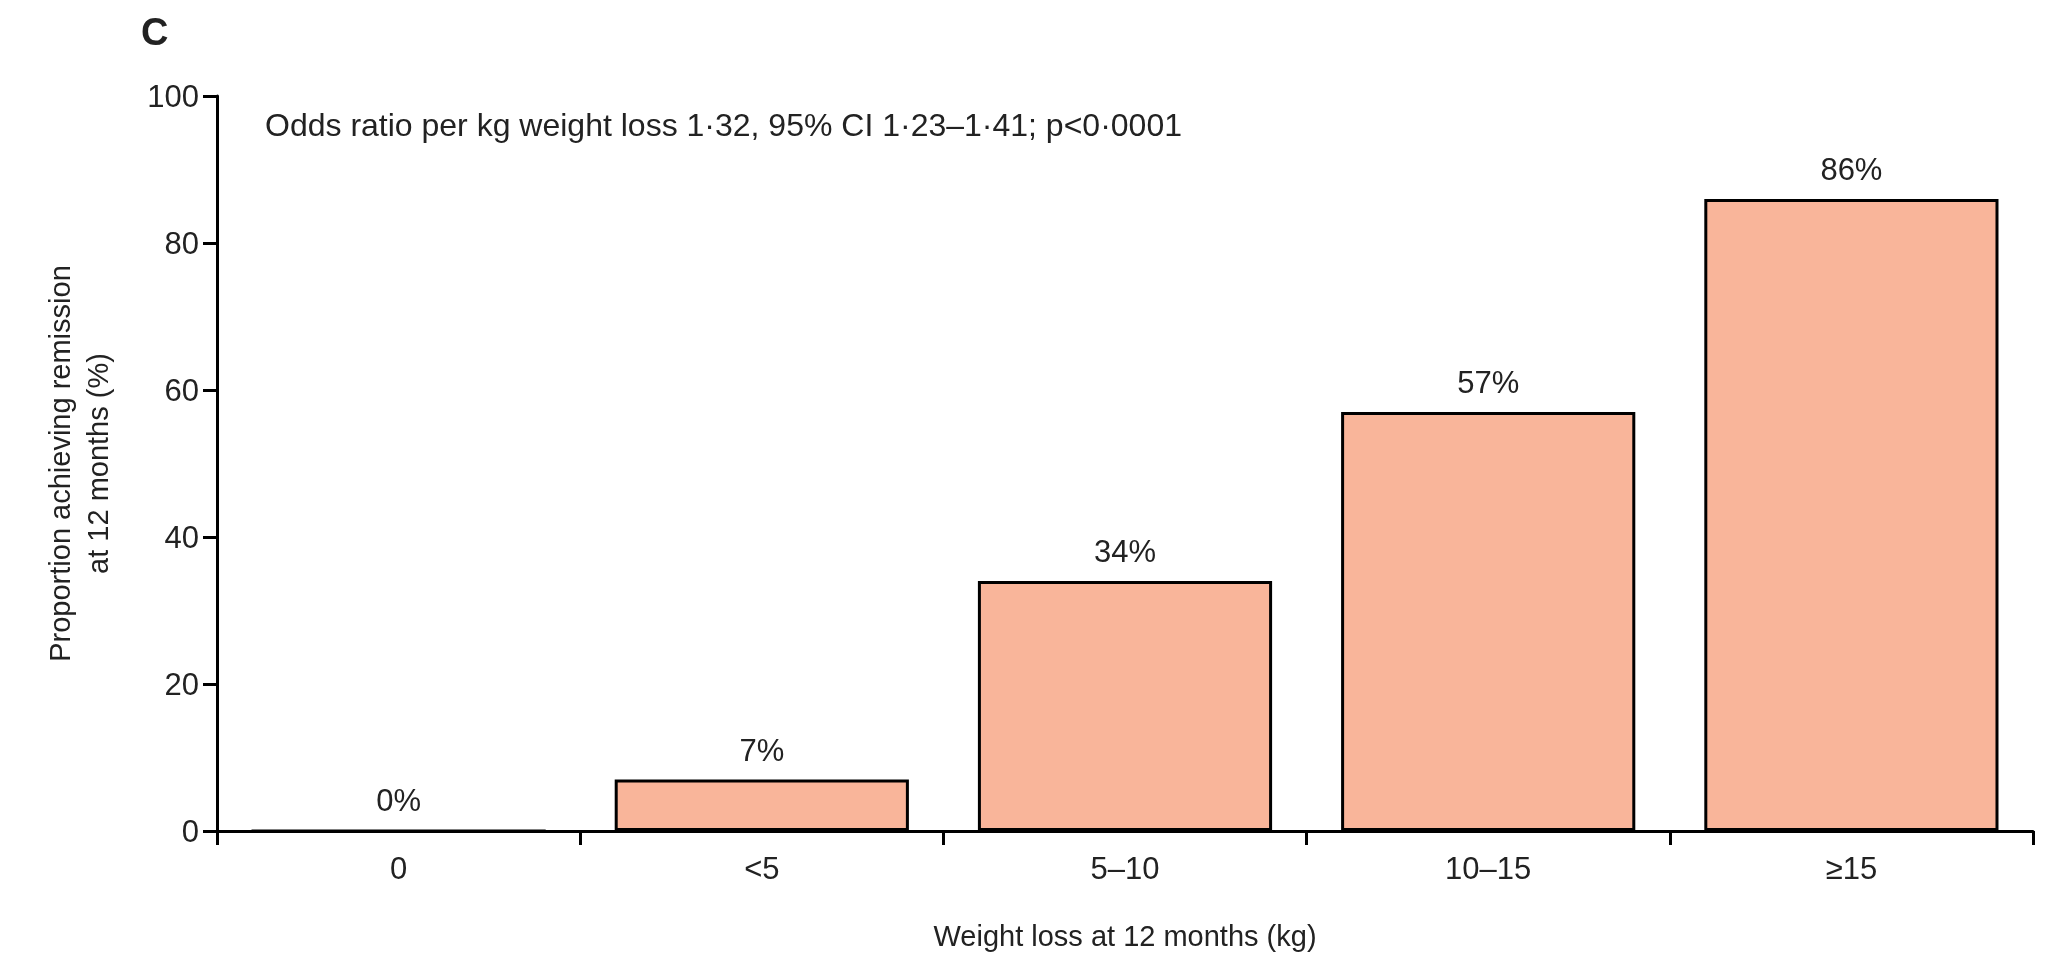  What do you see at coordinates (181, 537) in the screenshot?
I see `y-tick-label: 40` at bounding box center [181, 537].